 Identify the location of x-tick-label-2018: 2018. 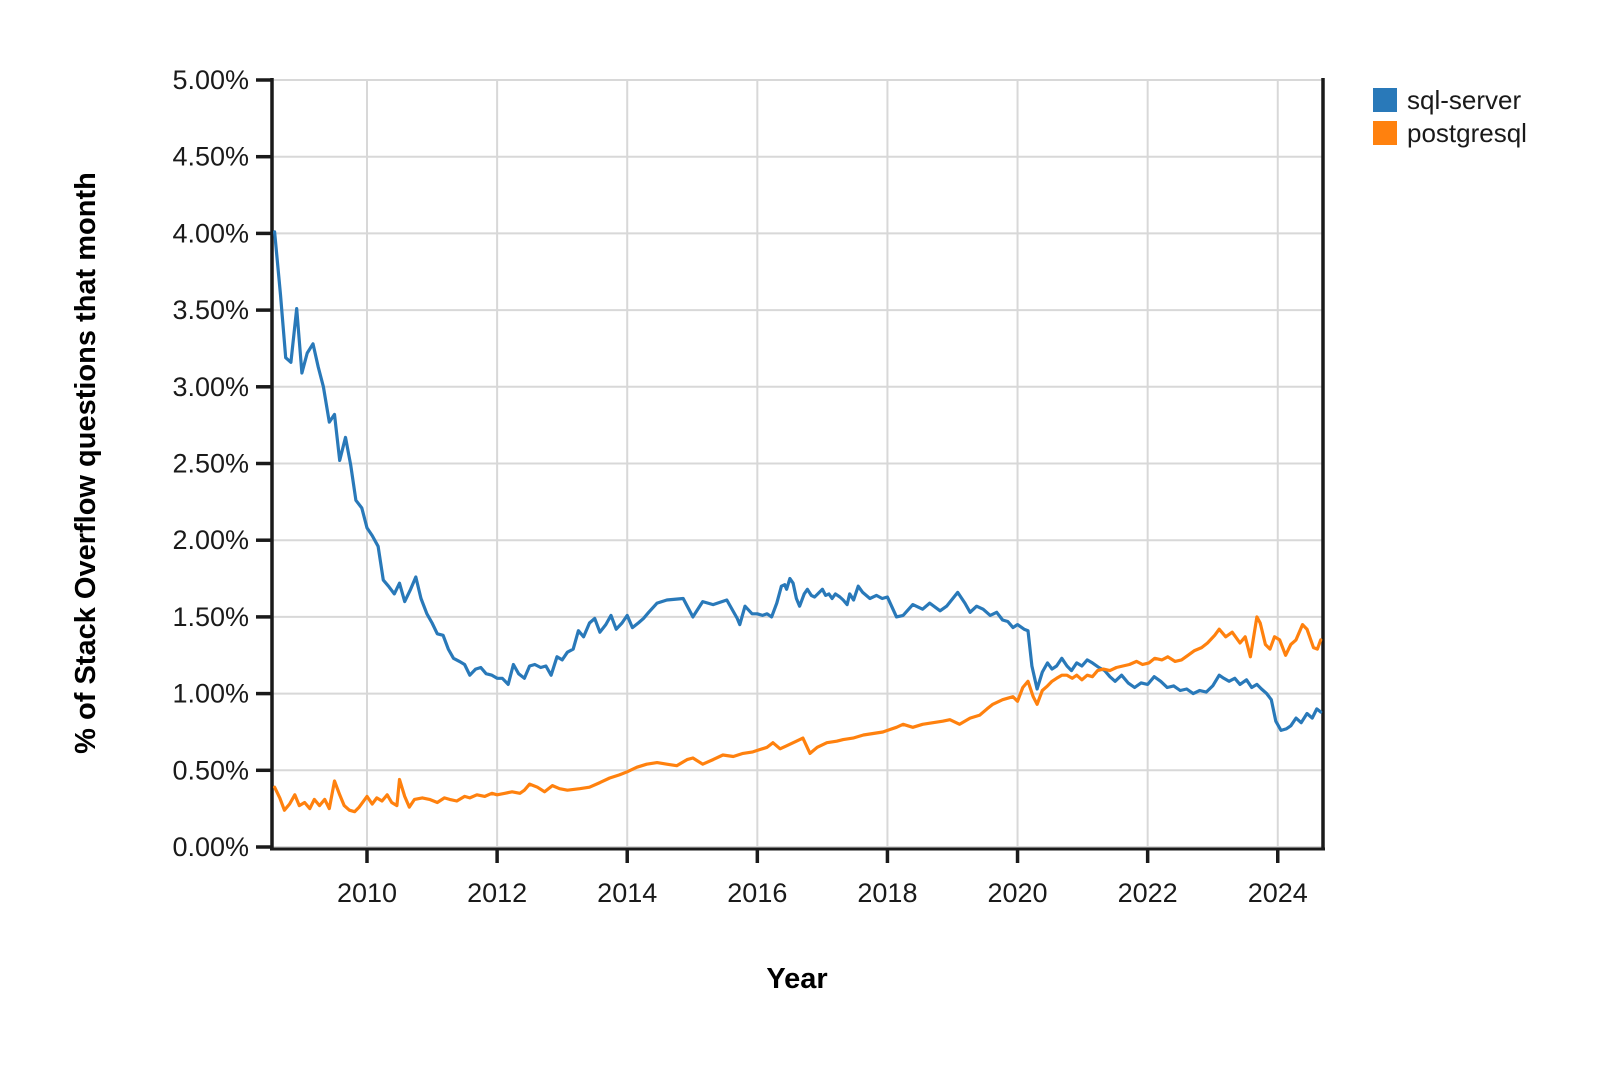
(887, 893).